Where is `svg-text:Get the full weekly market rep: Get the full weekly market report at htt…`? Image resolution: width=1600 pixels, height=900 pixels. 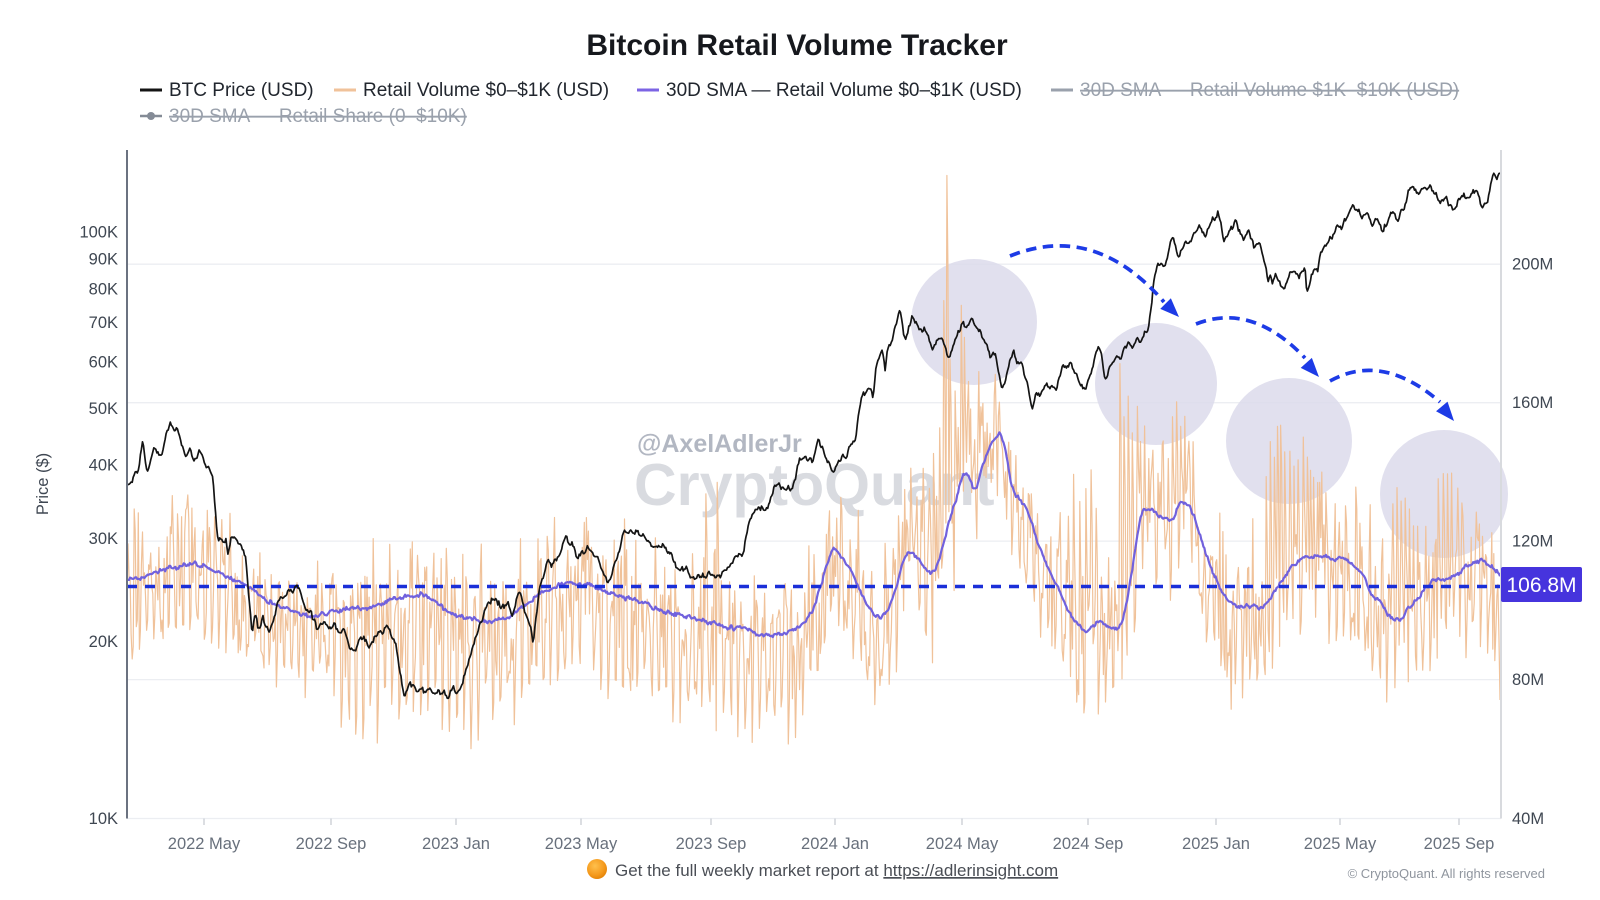
svg-text:Get the full weekly market rep: Get the full weekly market report at htt… is located at coordinates (836, 870).